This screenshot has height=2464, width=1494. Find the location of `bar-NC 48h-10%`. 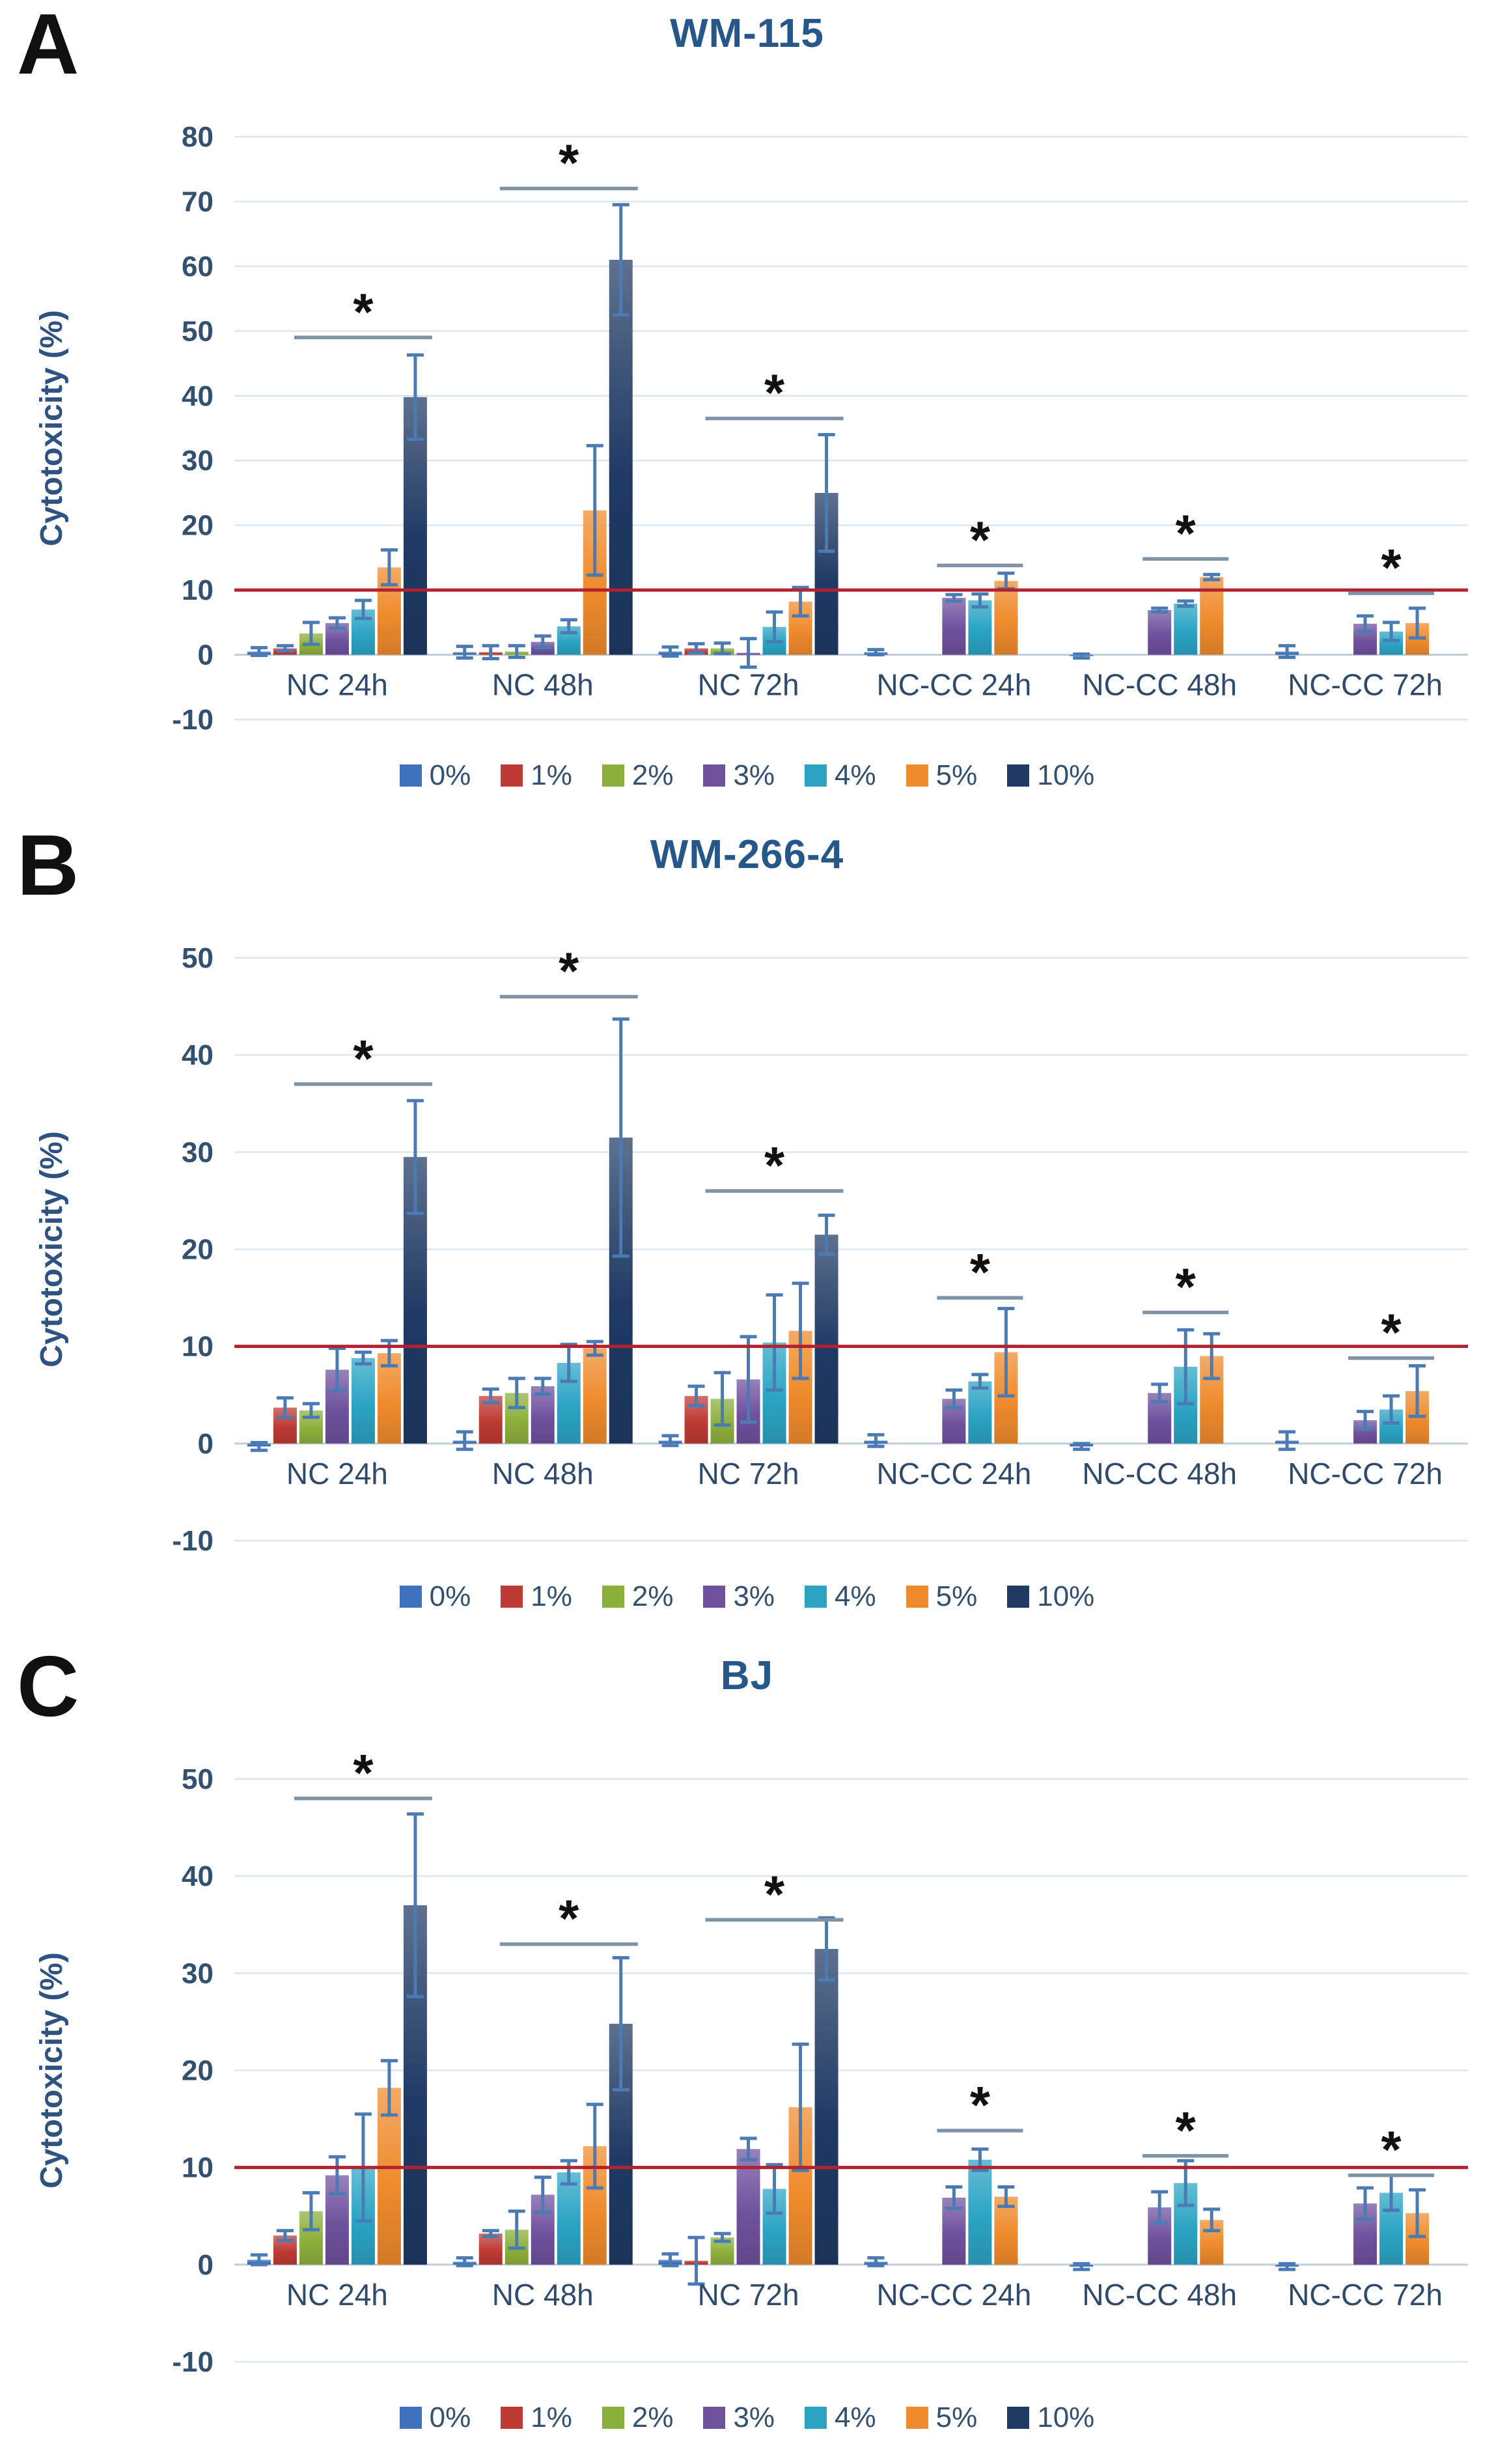

bar-NC 48h-10% is located at coordinates (621, 457).